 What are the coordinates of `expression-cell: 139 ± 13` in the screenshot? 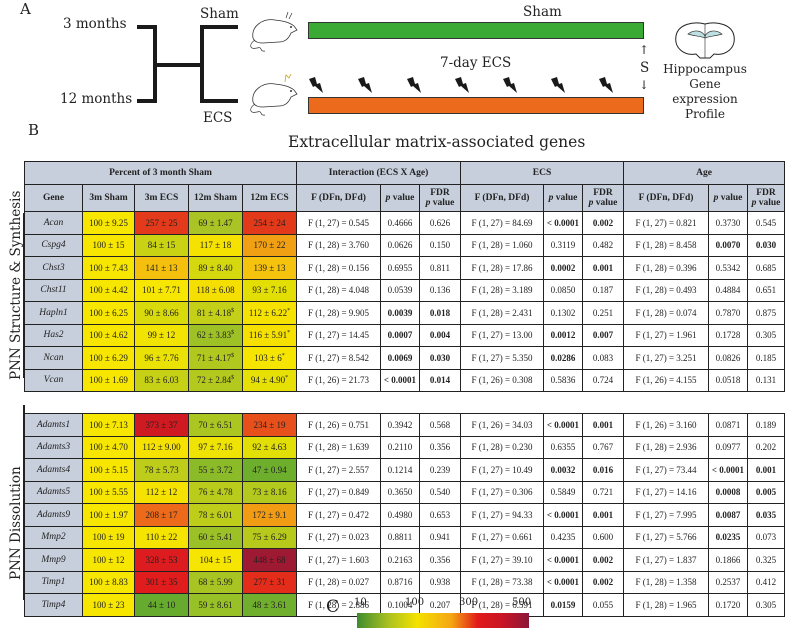 It's located at (269, 268).